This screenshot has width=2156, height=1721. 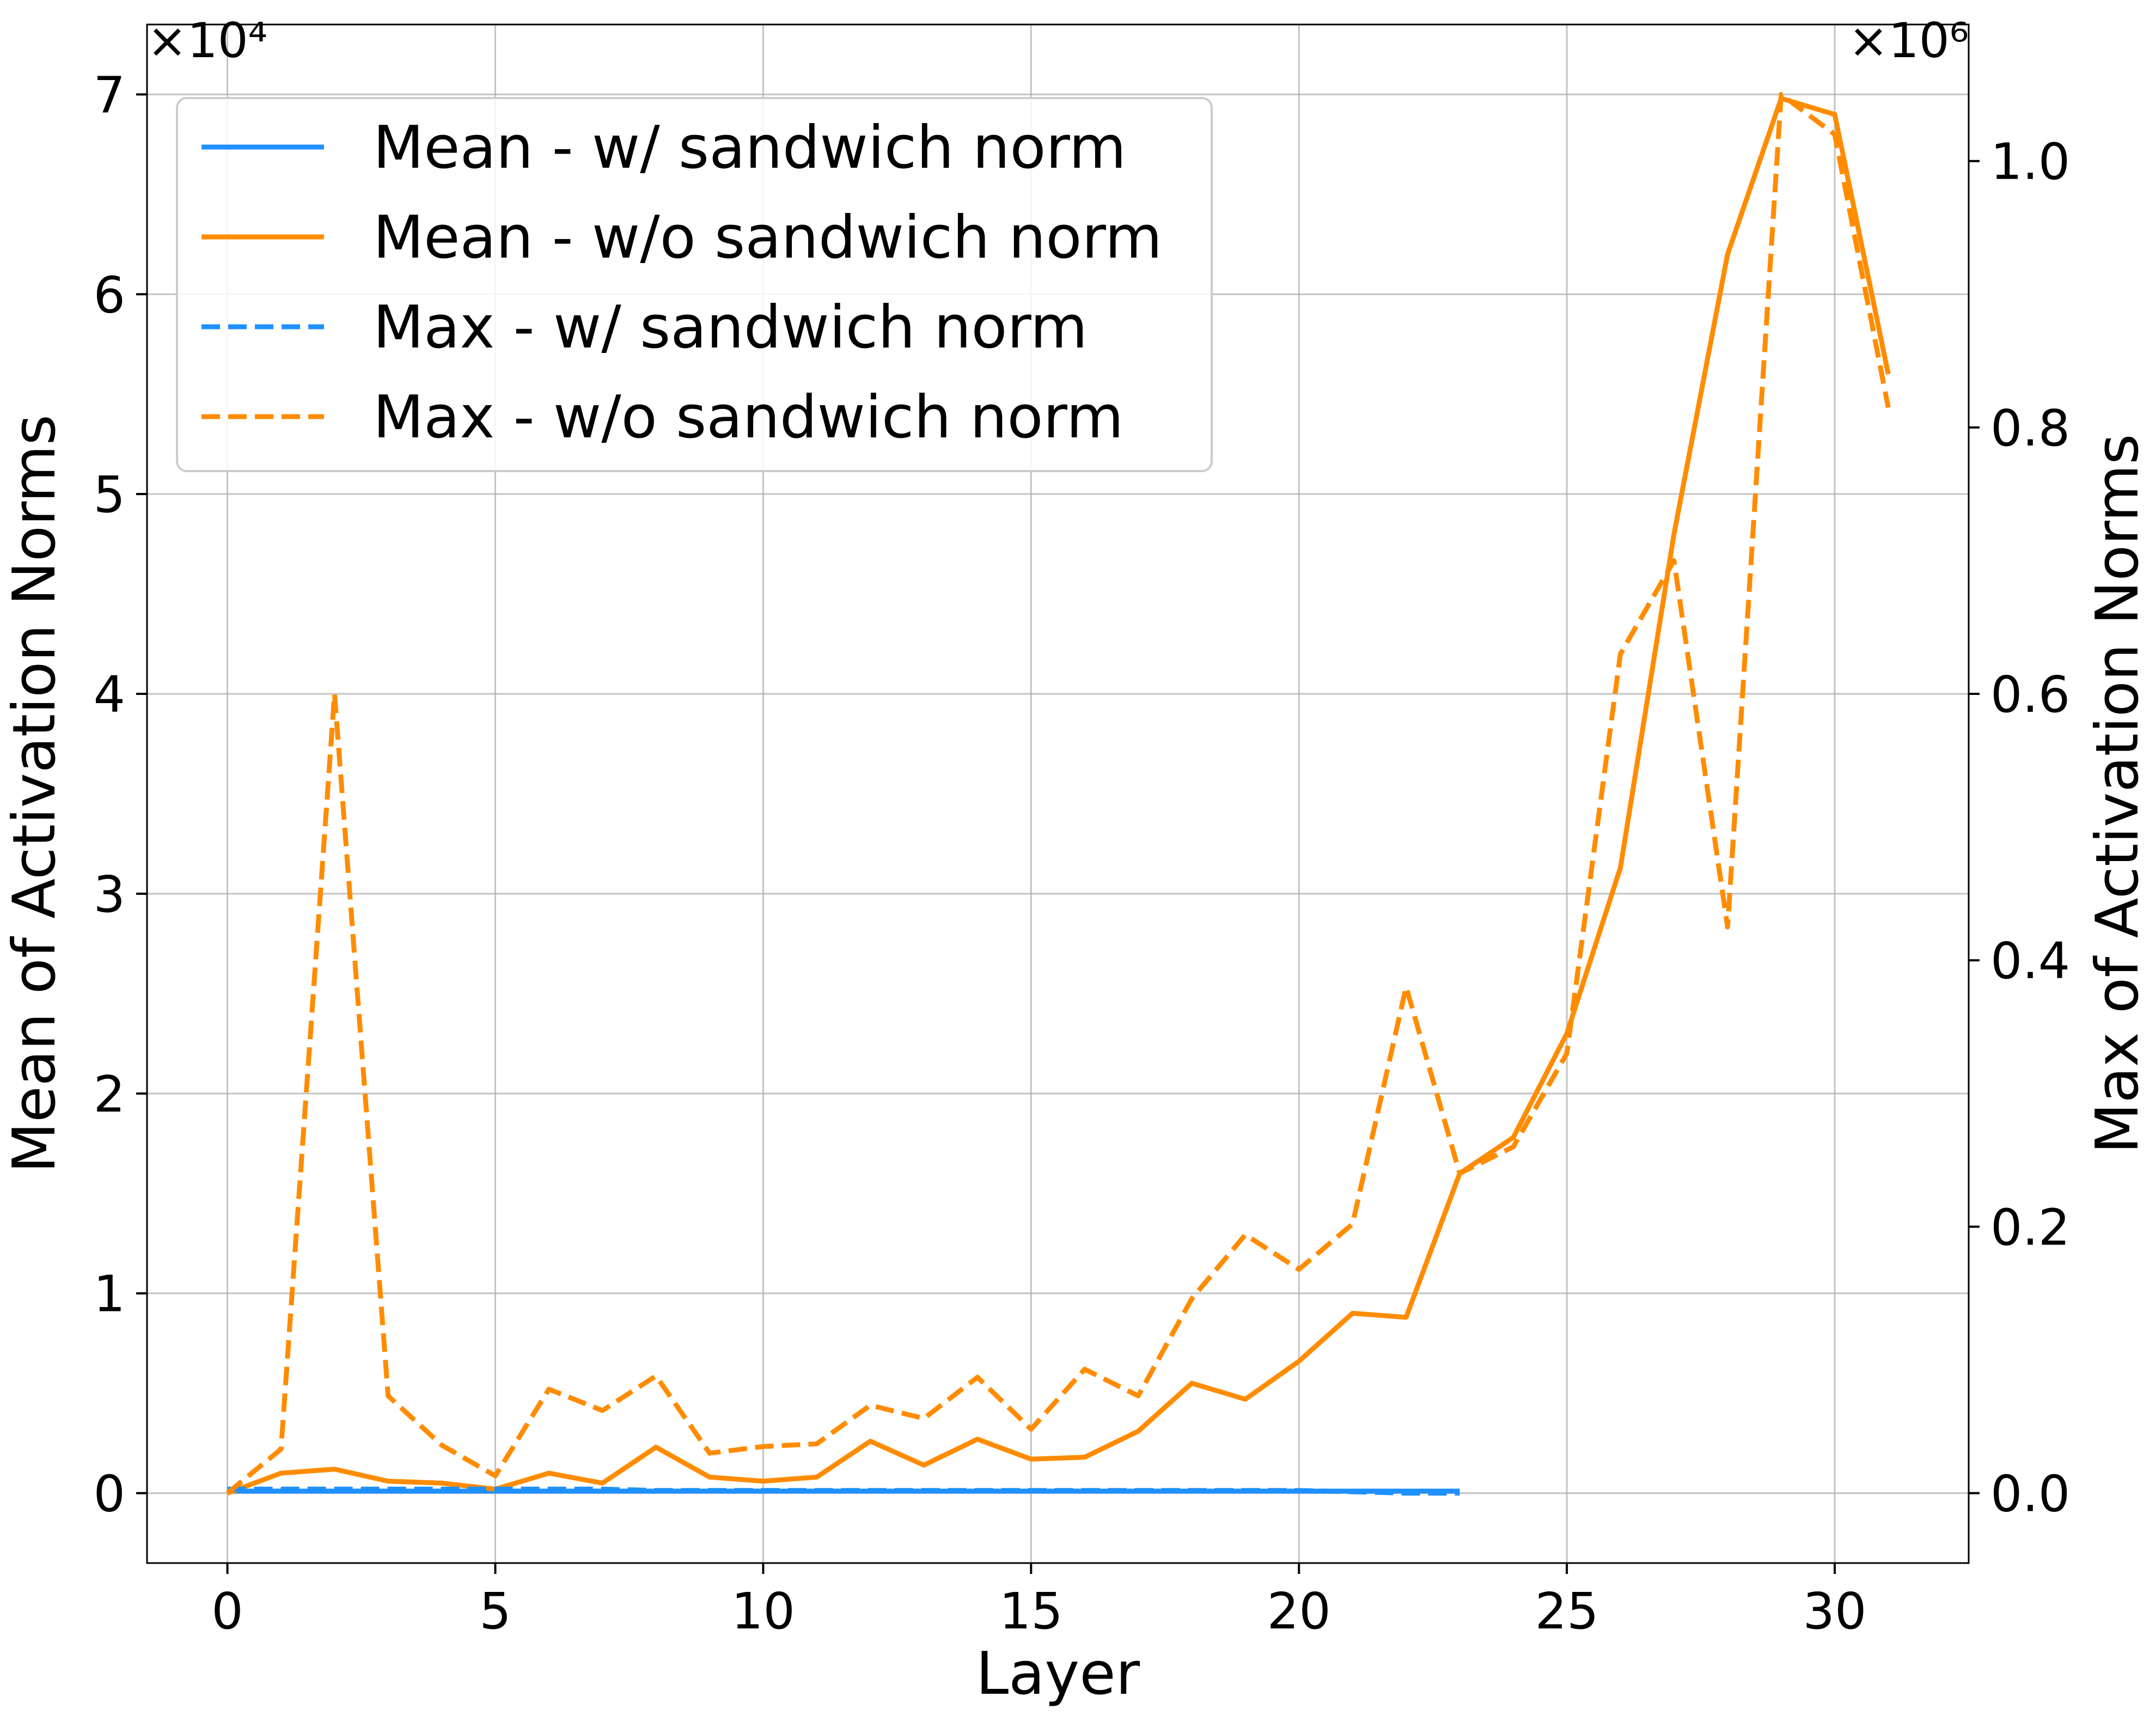 What do you see at coordinates (109, 95) in the screenshot?
I see `left-tick-label: 7` at bounding box center [109, 95].